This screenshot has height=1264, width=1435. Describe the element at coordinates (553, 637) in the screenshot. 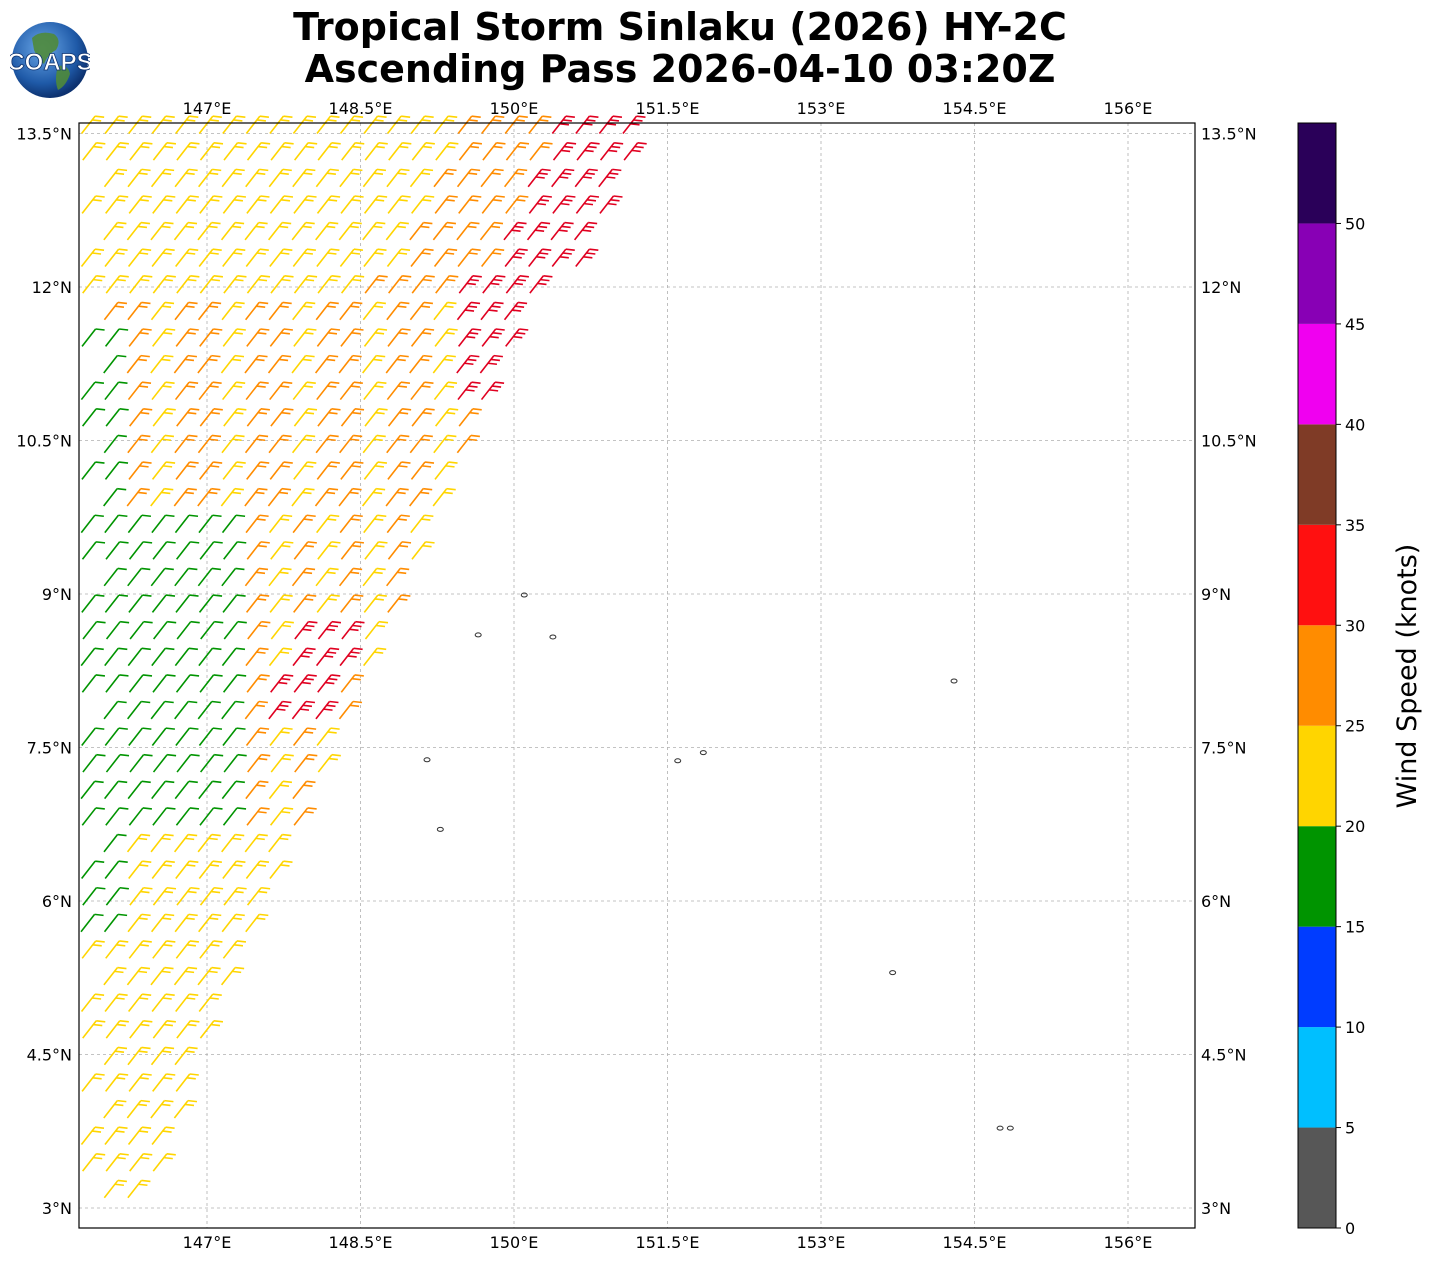

I see `island-outline` at that location.